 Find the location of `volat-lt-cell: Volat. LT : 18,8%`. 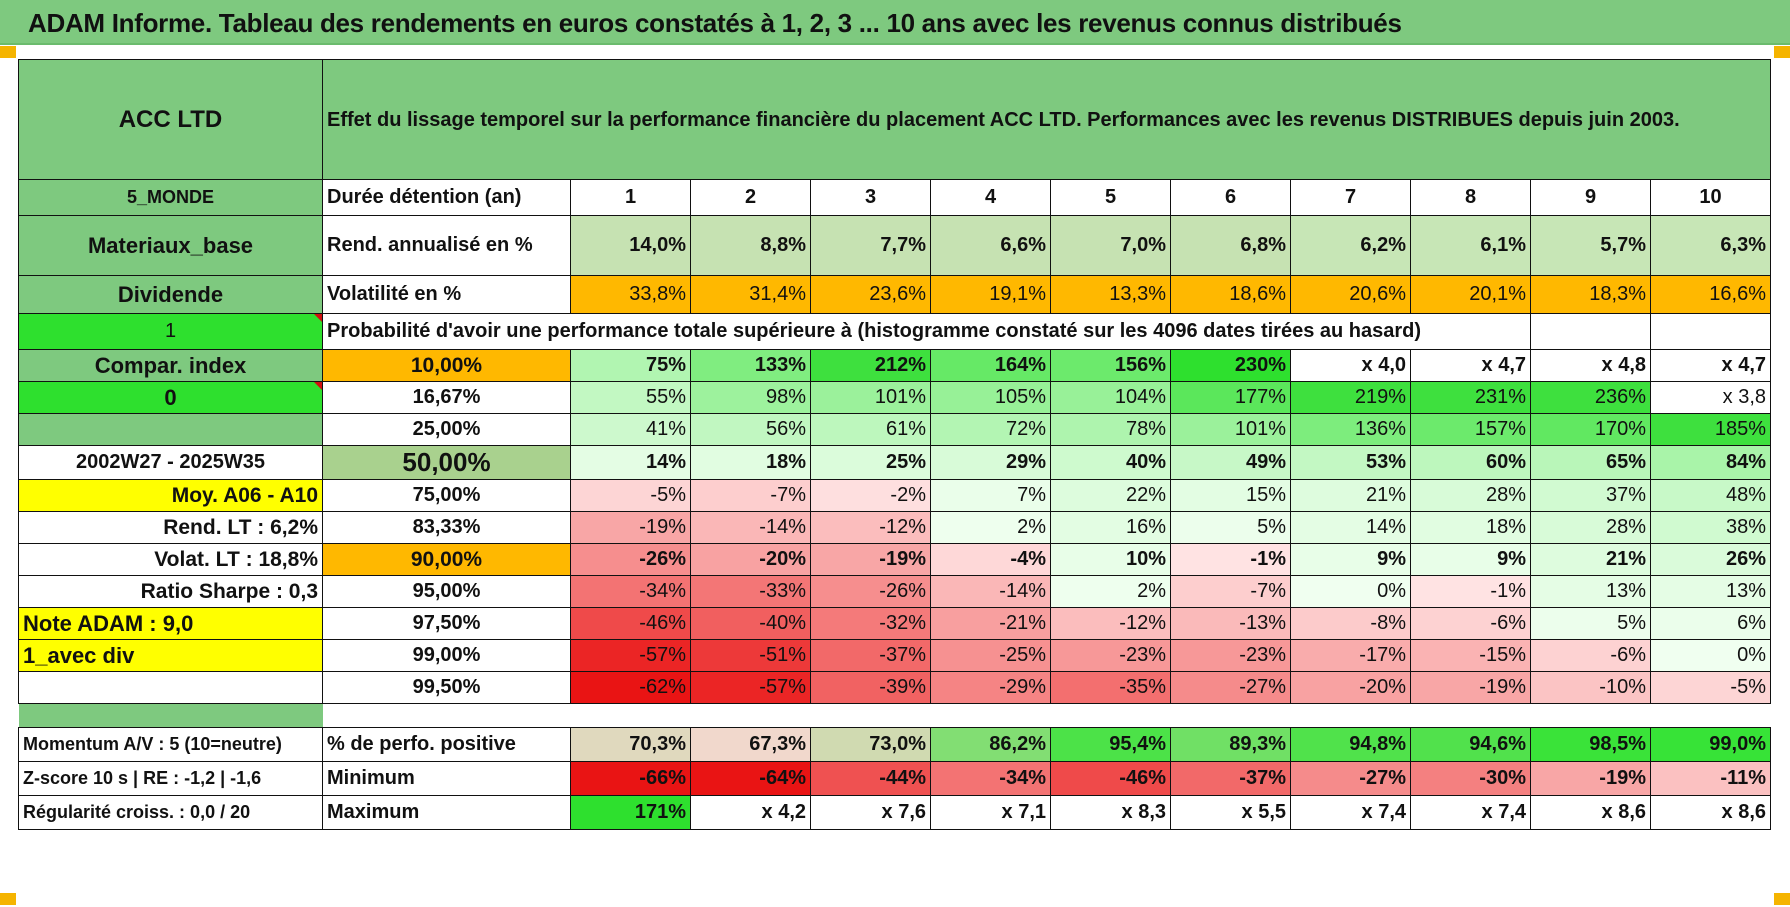

volat-lt-cell: Volat. LT : 18,8% is located at coordinates (170, 559).